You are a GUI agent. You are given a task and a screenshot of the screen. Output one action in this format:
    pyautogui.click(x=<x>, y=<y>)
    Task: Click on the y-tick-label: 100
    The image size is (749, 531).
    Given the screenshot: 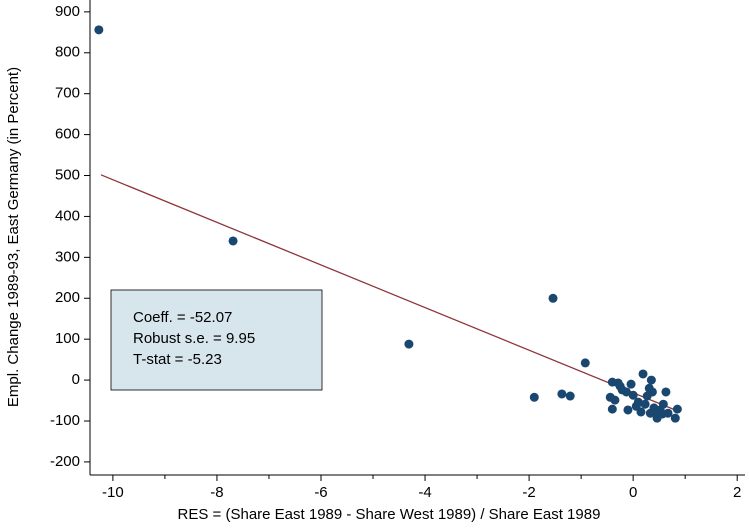 What is the action you would take?
    pyautogui.click(x=67, y=338)
    